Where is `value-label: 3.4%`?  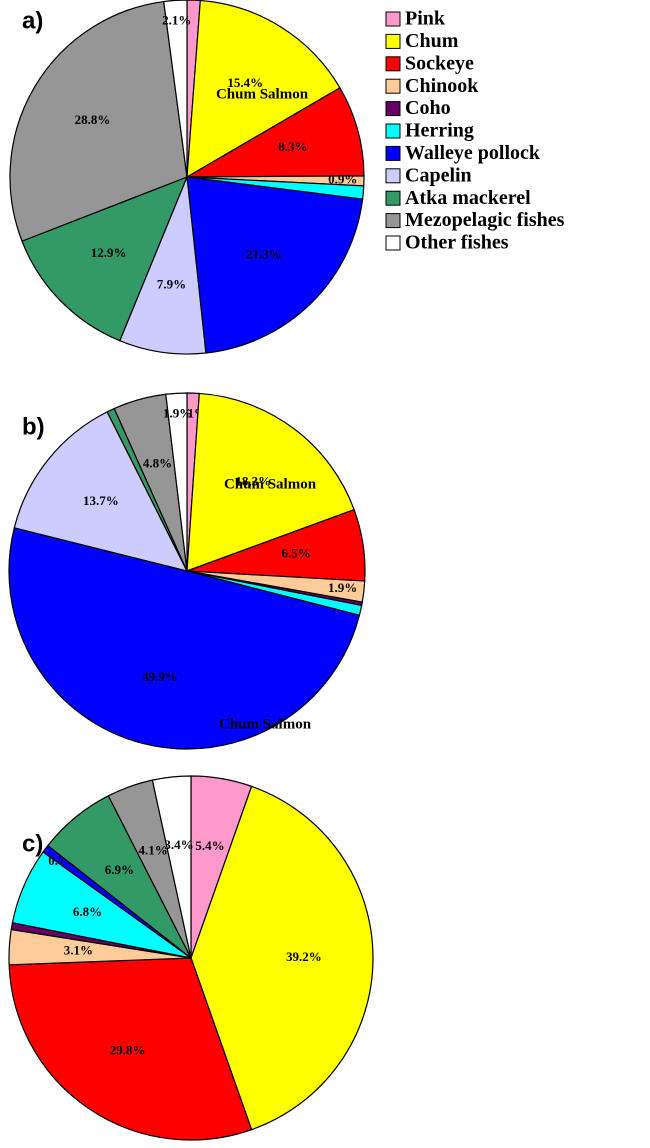 value-label: 3.4% is located at coordinates (178, 844).